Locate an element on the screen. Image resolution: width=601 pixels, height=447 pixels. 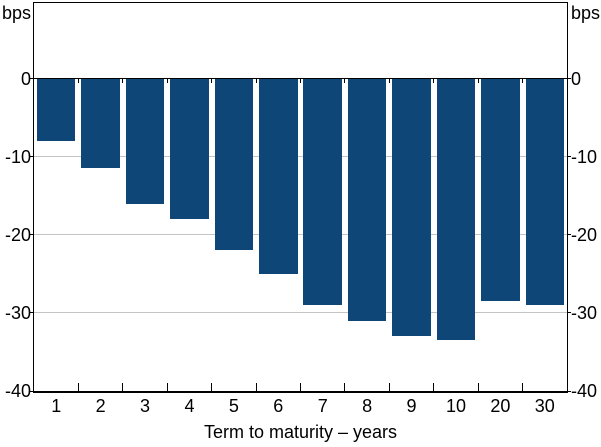
x-axis-category-label: 4 is located at coordinates (189, 406).